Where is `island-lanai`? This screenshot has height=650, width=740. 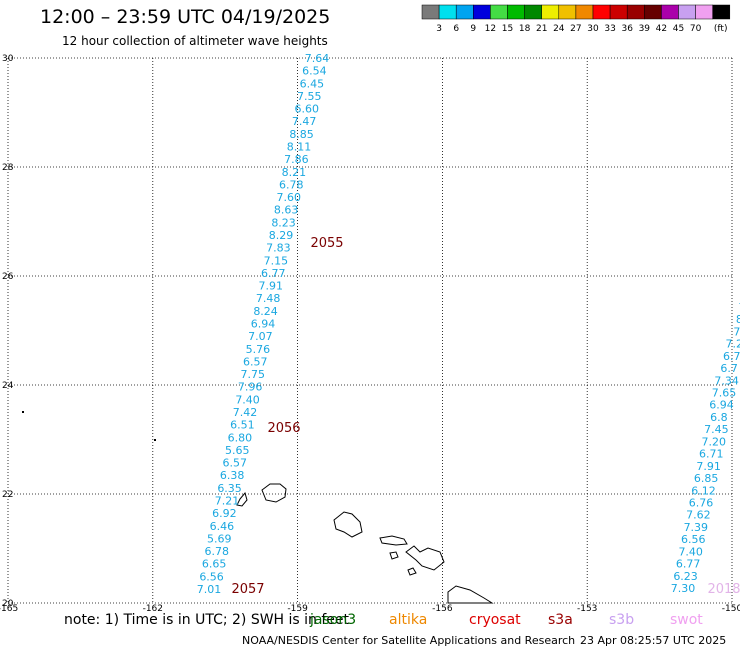 island-lanai is located at coordinates (394, 555).